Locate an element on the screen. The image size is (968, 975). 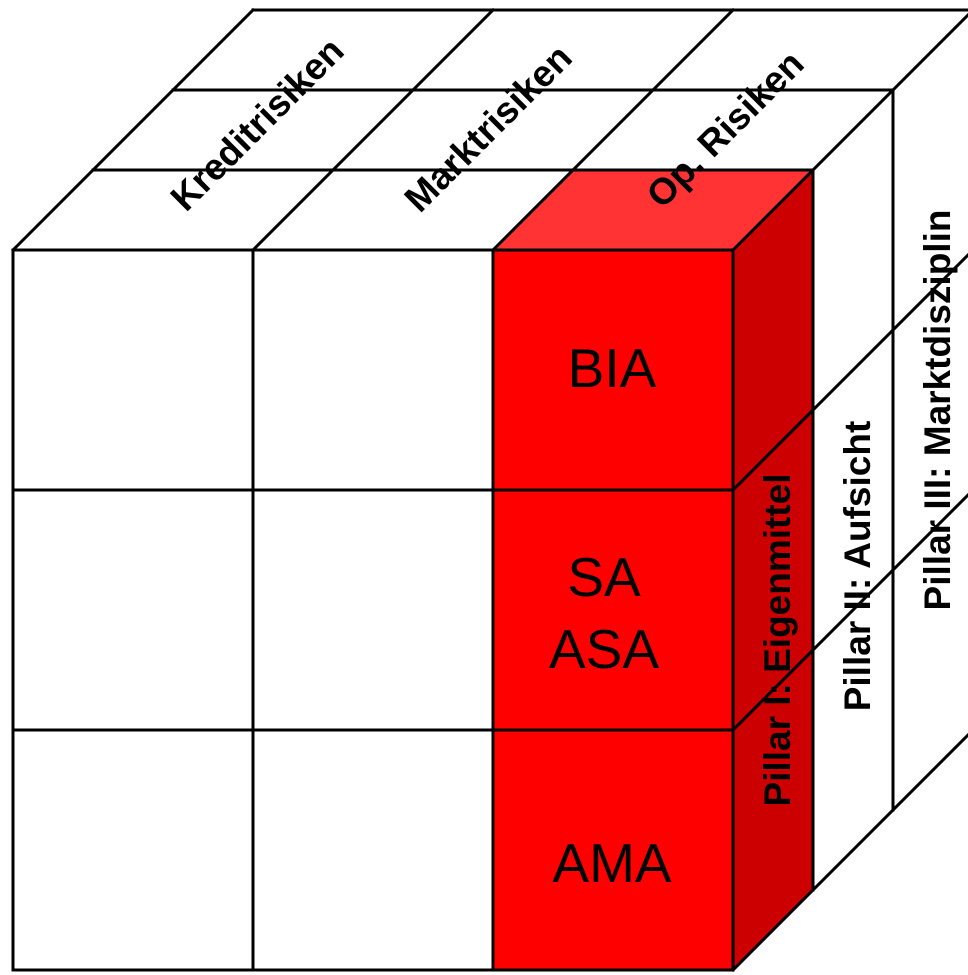
cell-sa: SA is located at coordinates (604, 577).